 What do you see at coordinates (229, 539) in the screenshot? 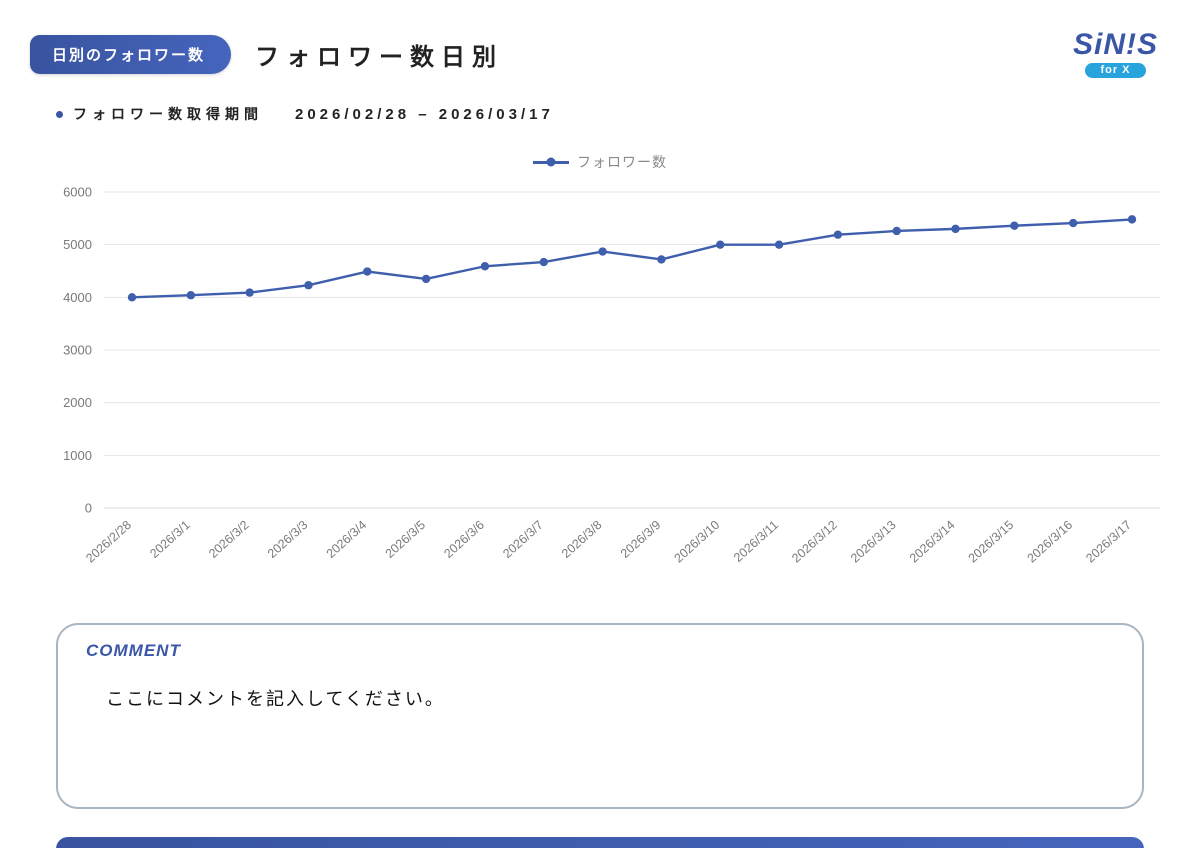
I see `svg-text: 2026/3/2` at bounding box center [229, 539].